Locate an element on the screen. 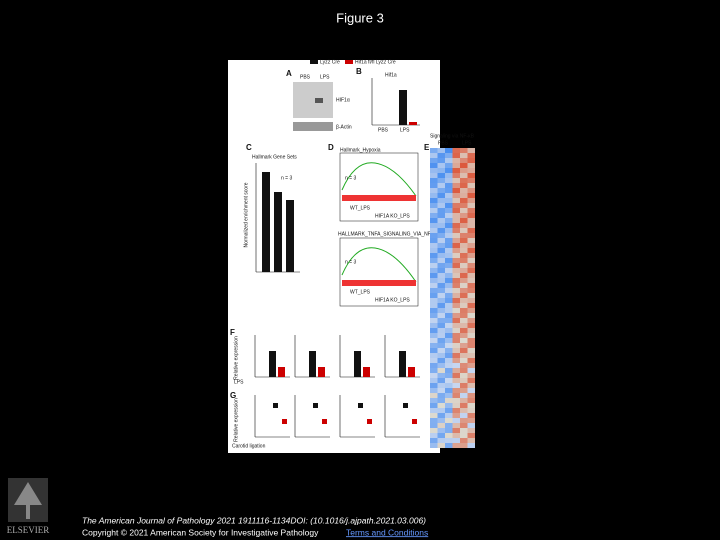  slide-title: Figure 3 is located at coordinates (360, 17).